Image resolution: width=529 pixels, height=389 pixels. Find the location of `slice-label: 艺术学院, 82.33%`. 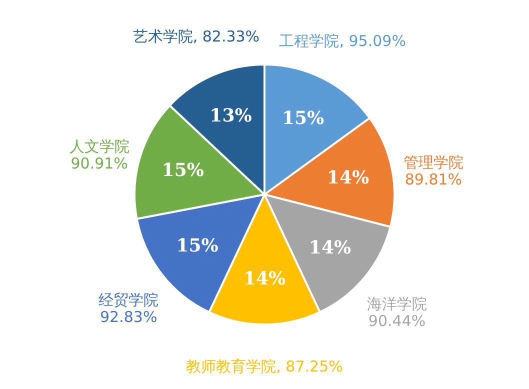

slice-label: 艺术学院, 82.33% is located at coordinates (196, 37).